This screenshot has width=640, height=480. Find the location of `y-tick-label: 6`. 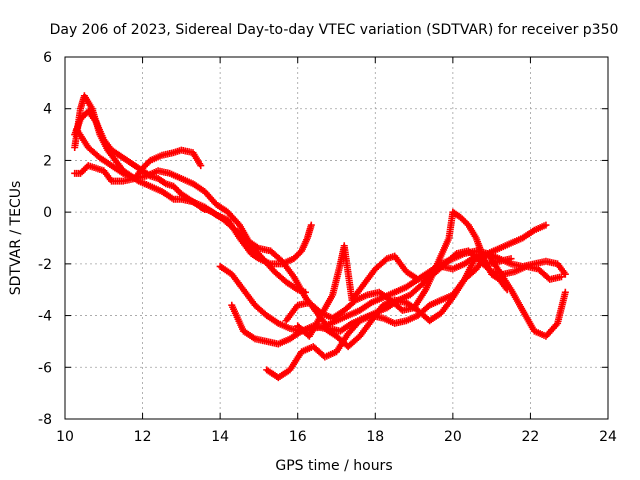

y-tick-label: 6 is located at coordinates (47, 58).